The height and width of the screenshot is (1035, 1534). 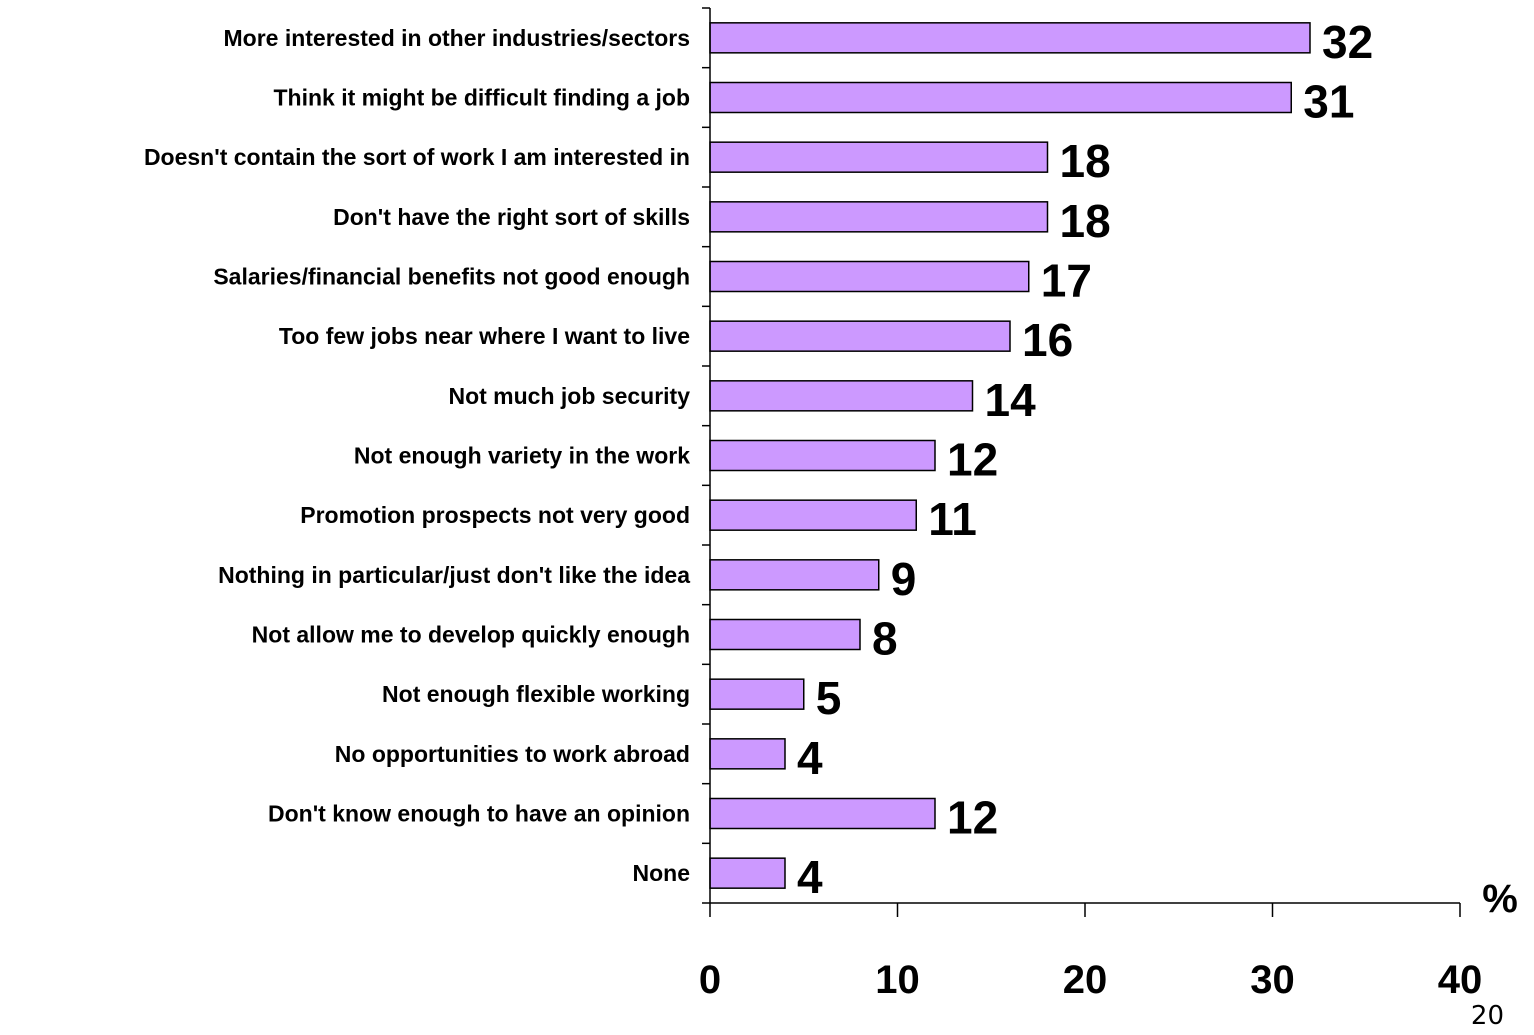 What do you see at coordinates (952, 519) in the screenshot?
I see `data-label: 11` at bounding box center [952, 519].